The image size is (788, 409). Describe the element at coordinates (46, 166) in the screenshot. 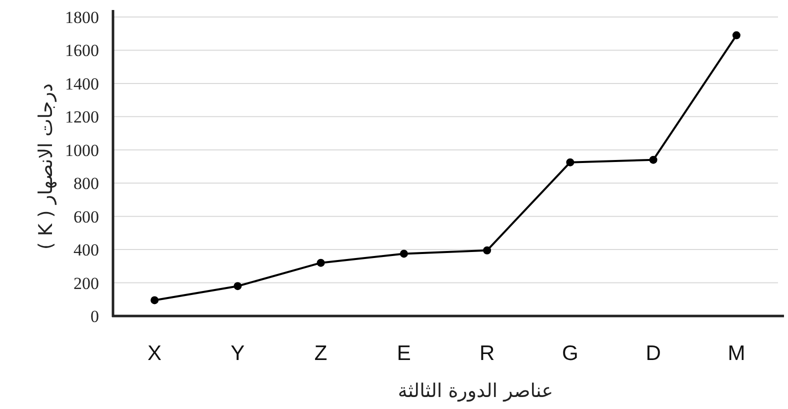

I see `y-axis-title: درجات الانصهار ( K )` at that location.